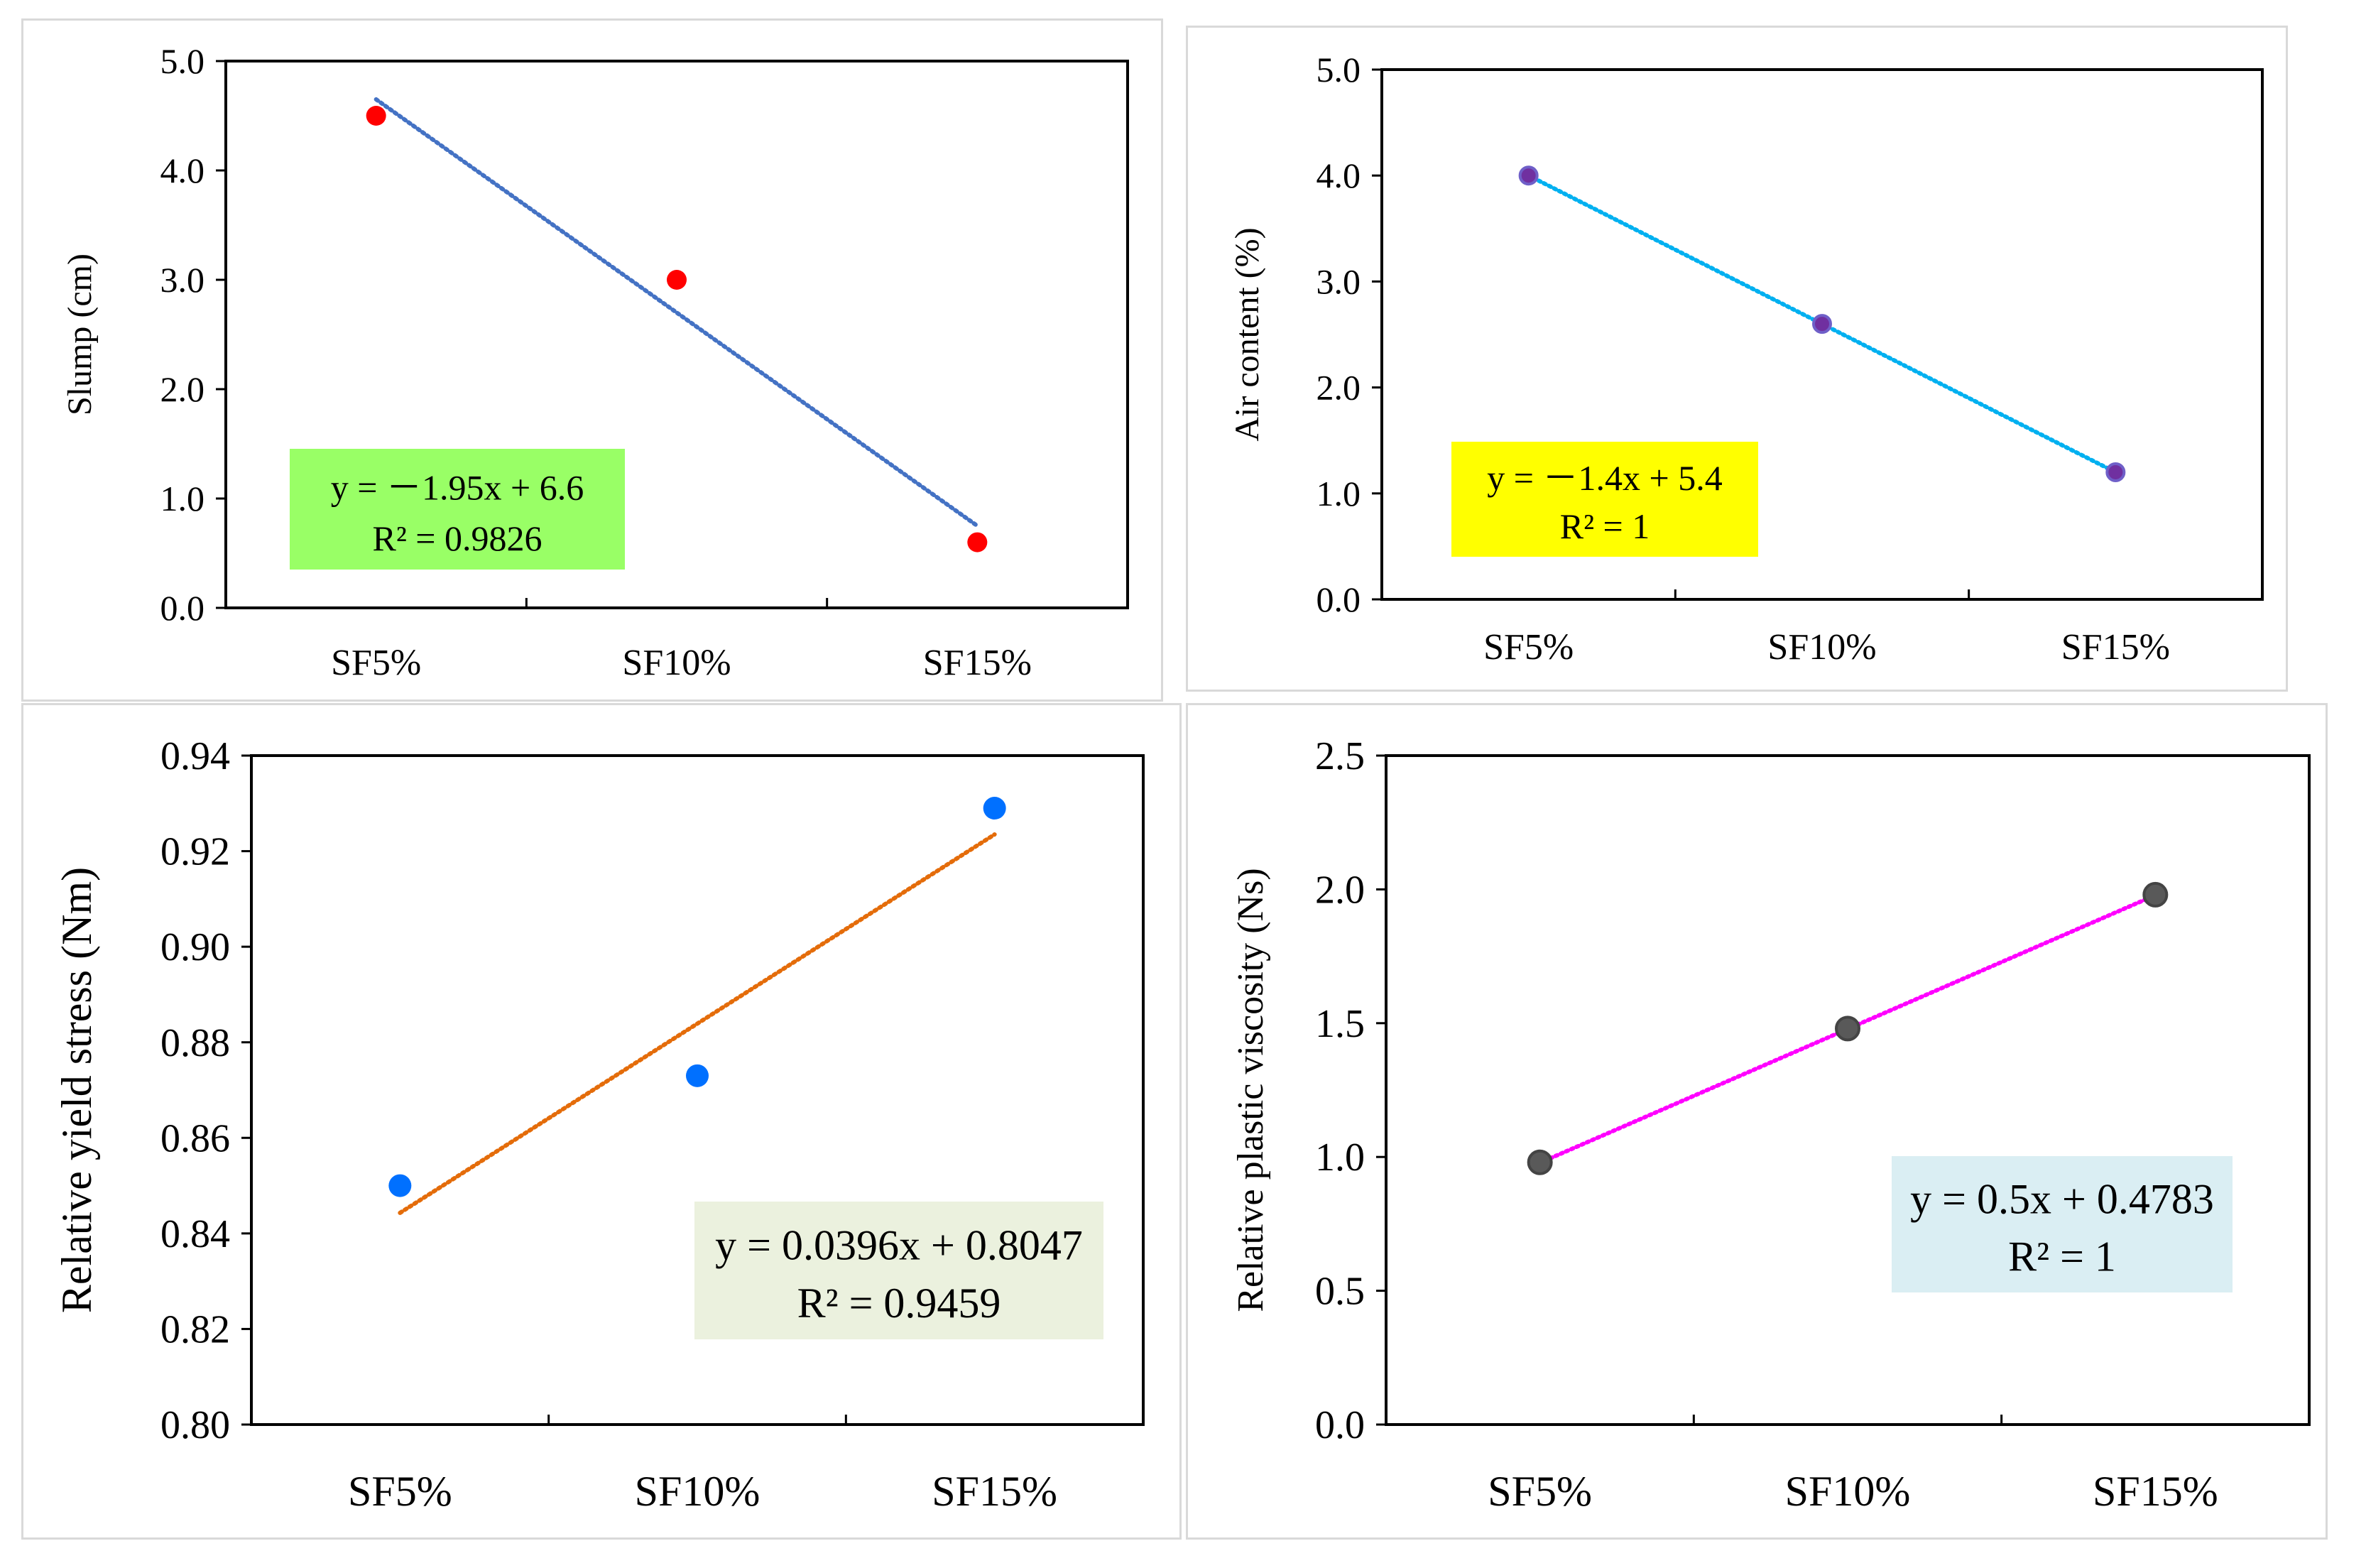  What do you see at coordinates (1340, 1292) in the screenshot?
I see `y-tick-label: 0.5` at bounding box center [1340, 1292].